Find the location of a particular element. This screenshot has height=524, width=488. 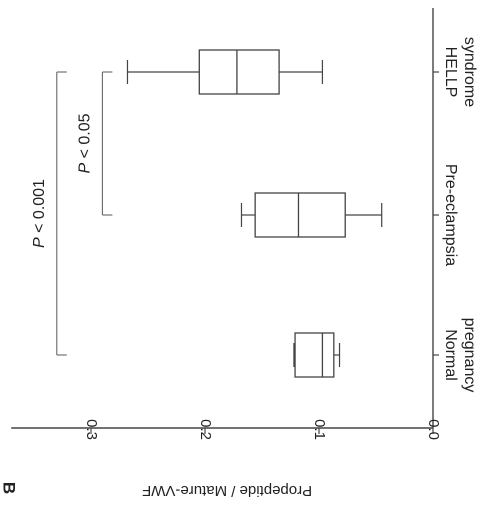

y-tick-label: 0.2 is located at coordinates (205, 429).